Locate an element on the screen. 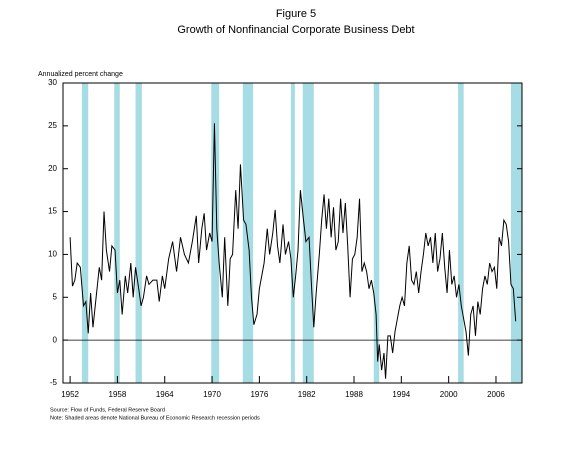 The height and width of the screenshot is (454, 587). y-tick-label: 10 is located at coordinates (52, 254).